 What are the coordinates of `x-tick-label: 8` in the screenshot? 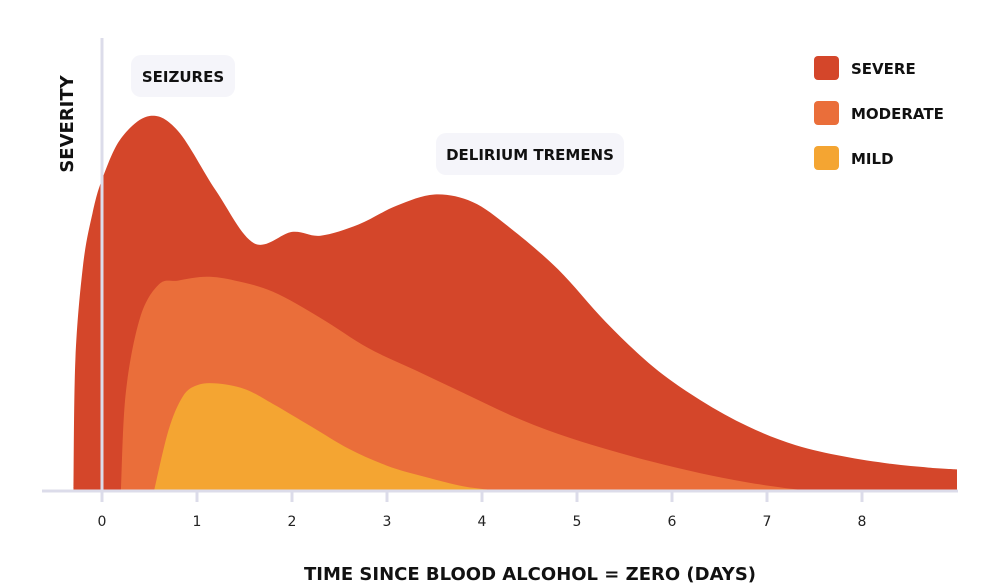 It's located at (862, 522).